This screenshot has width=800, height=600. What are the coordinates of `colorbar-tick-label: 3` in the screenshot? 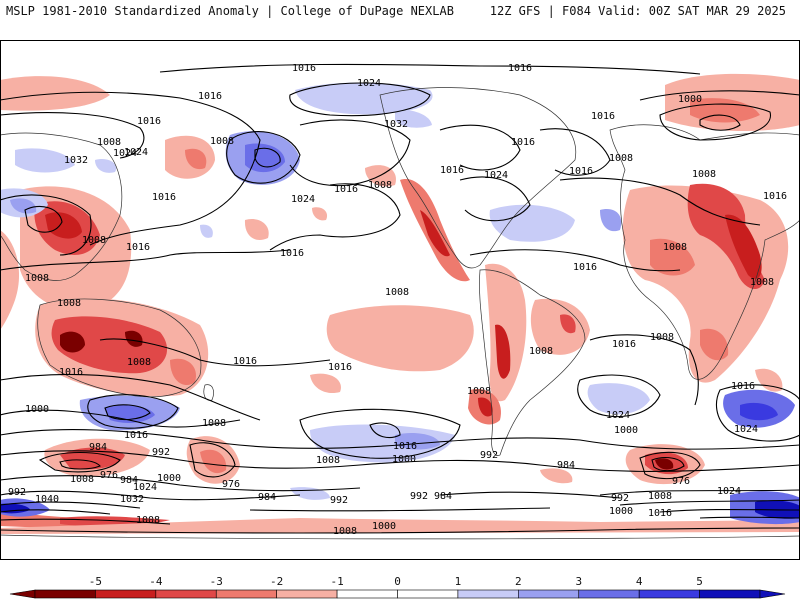 It's located at (578, 581).